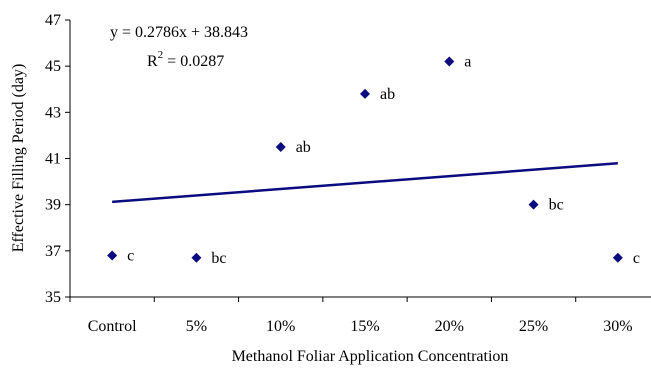  What do you see at coordinates (18, 158) in the screenshot?
I see `y-axis-title: Effective Filling Period (day)` at bounding box center [18, 158].